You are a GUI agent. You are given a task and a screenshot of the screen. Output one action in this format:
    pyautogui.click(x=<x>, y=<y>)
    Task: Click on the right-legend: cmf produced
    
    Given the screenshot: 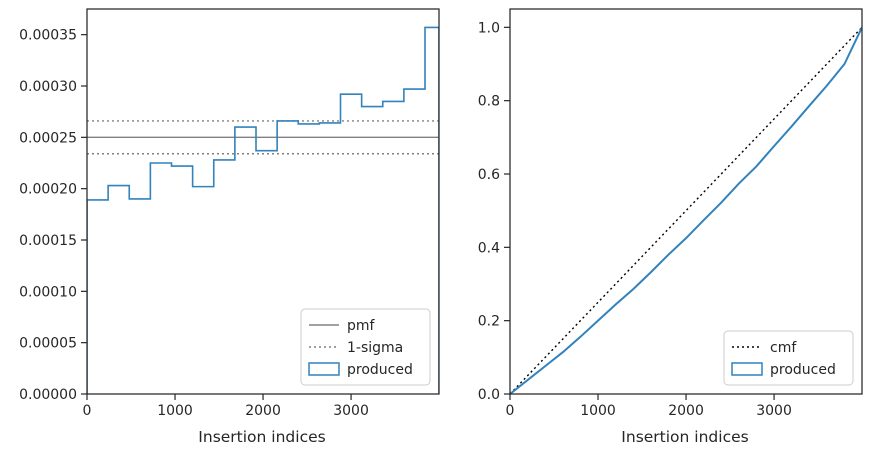 What is the action you would take?
    pyautogui.click(x=788, y=358)
    